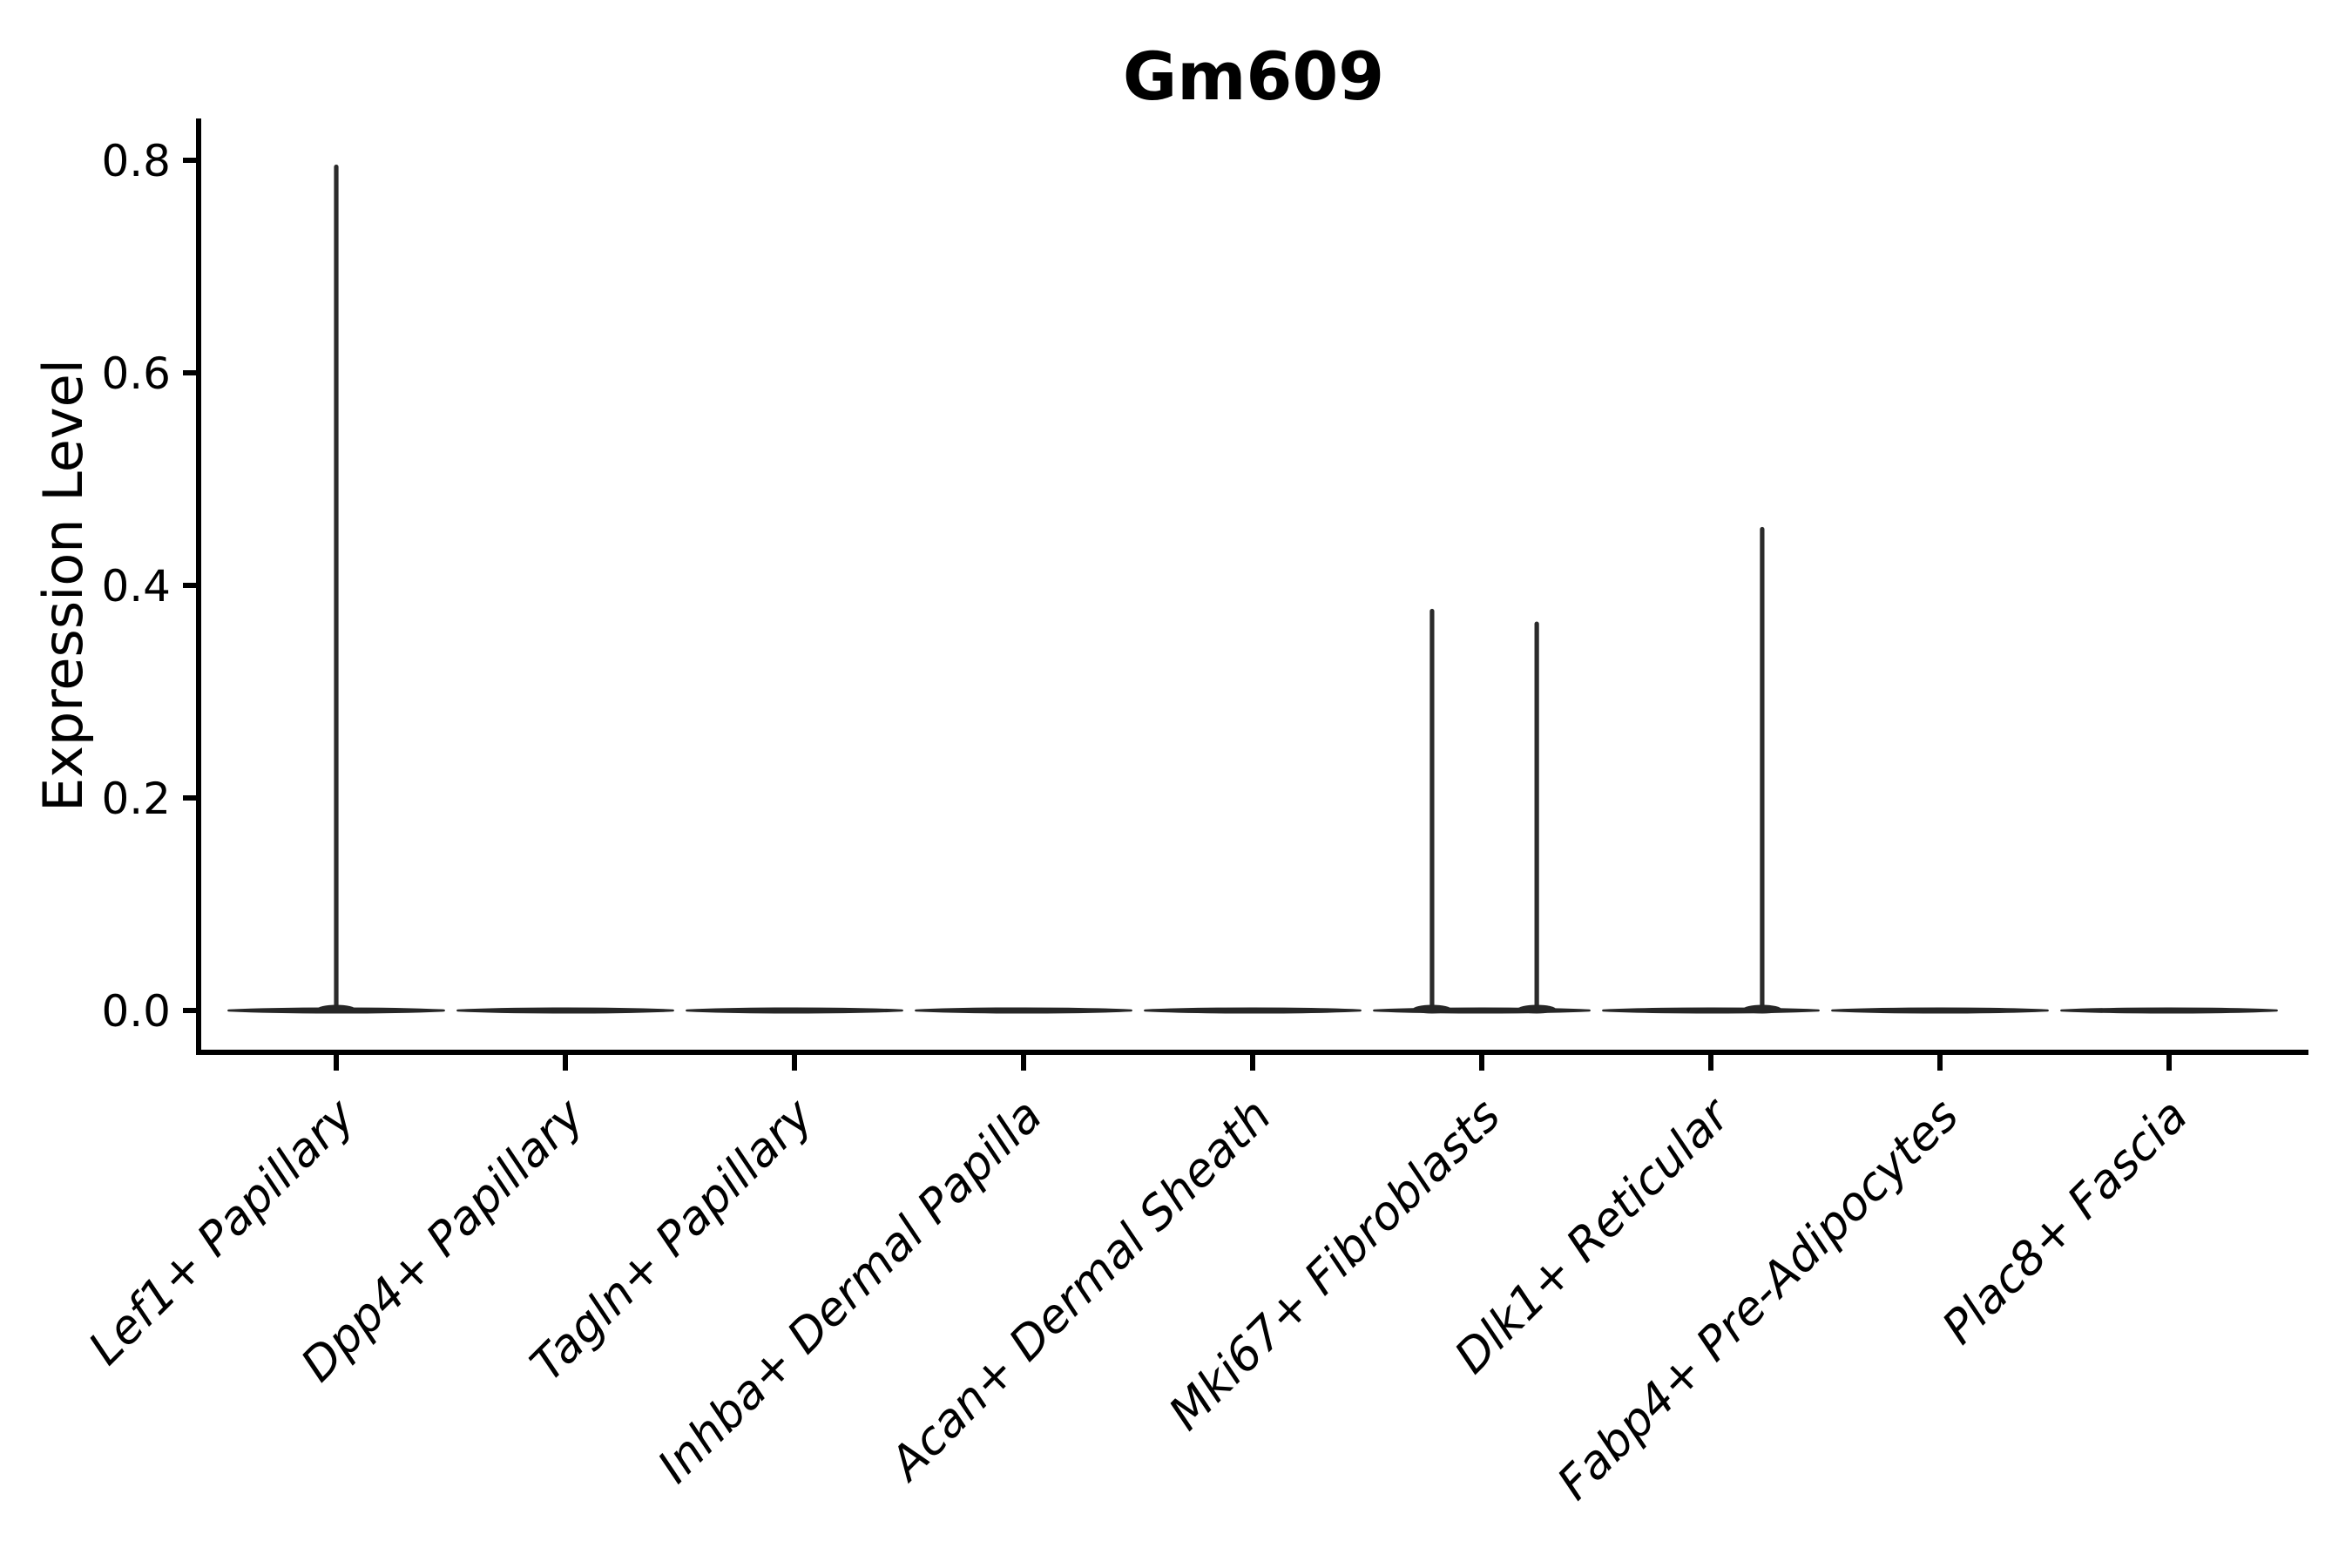  I want to click on plot-title: Gm609, so click(1253, 76).